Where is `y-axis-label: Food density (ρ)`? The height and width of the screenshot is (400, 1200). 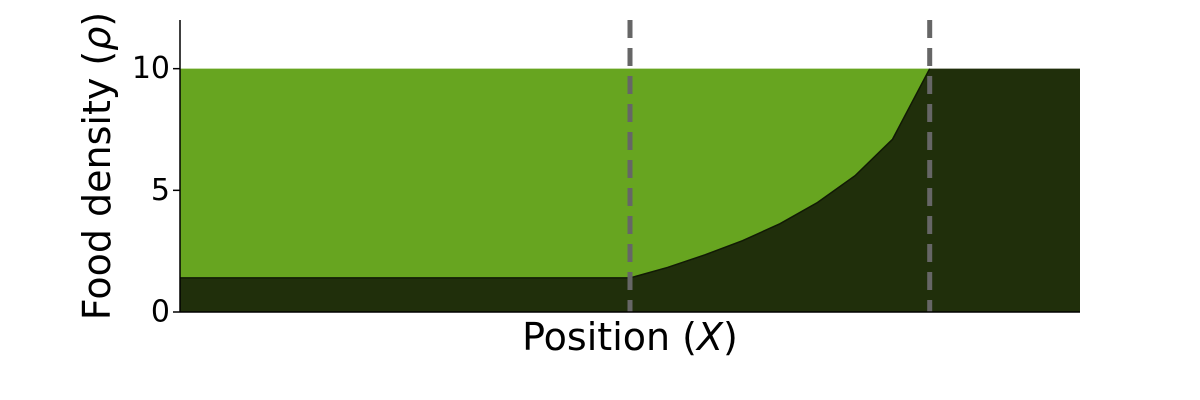
y-axis-label: Food density (ρ) is located at coordinates (97, 166).